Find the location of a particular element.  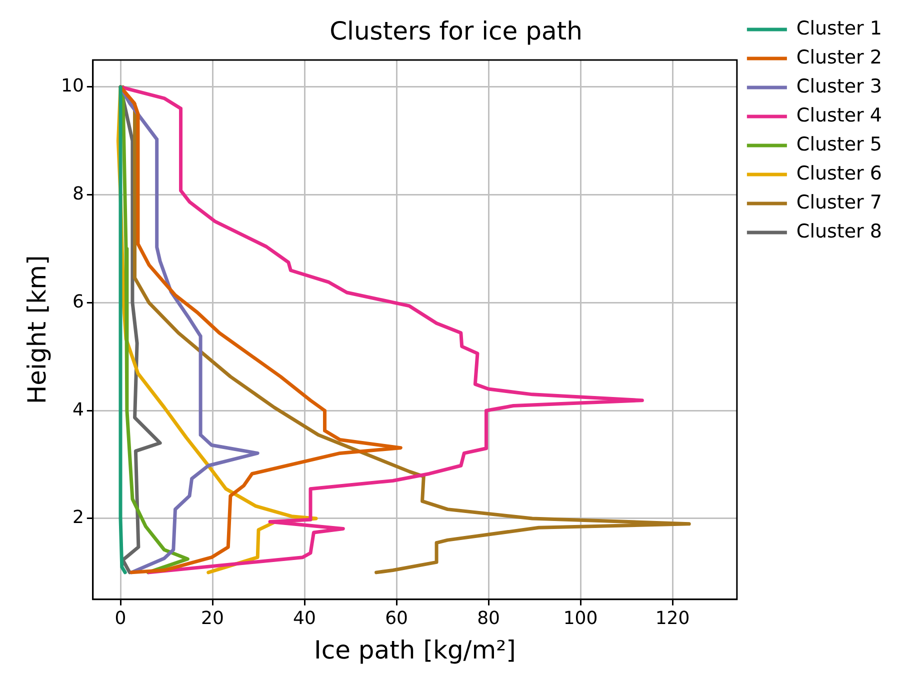

y-tick-label: 10 is located at coordinates (72, 86).